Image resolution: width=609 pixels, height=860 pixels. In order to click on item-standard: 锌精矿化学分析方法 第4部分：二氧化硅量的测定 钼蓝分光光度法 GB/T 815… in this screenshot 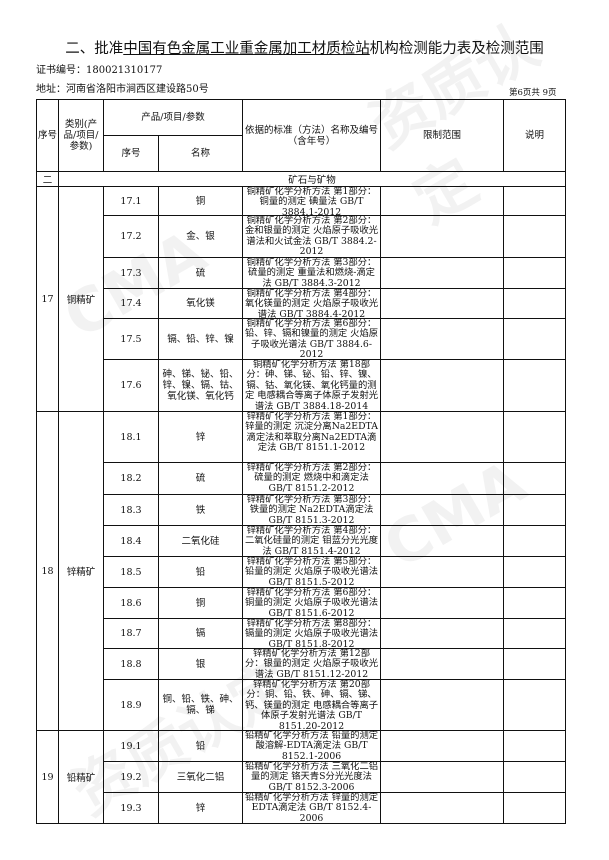, I will do `click(311, 541)`.